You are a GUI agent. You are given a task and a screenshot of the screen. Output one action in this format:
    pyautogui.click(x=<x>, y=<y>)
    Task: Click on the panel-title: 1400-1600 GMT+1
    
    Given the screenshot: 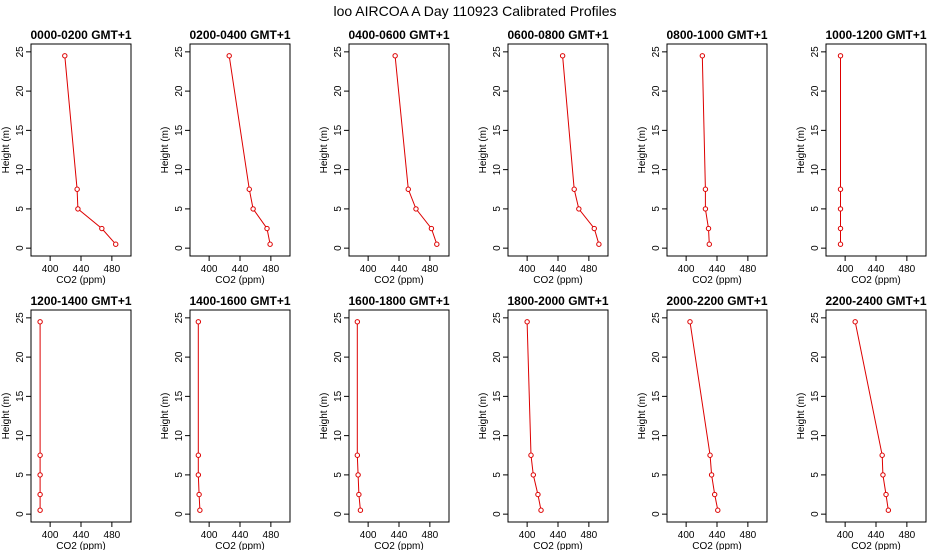 What is the action you would take?
    pyautogui.click(x=239, y=301)
    